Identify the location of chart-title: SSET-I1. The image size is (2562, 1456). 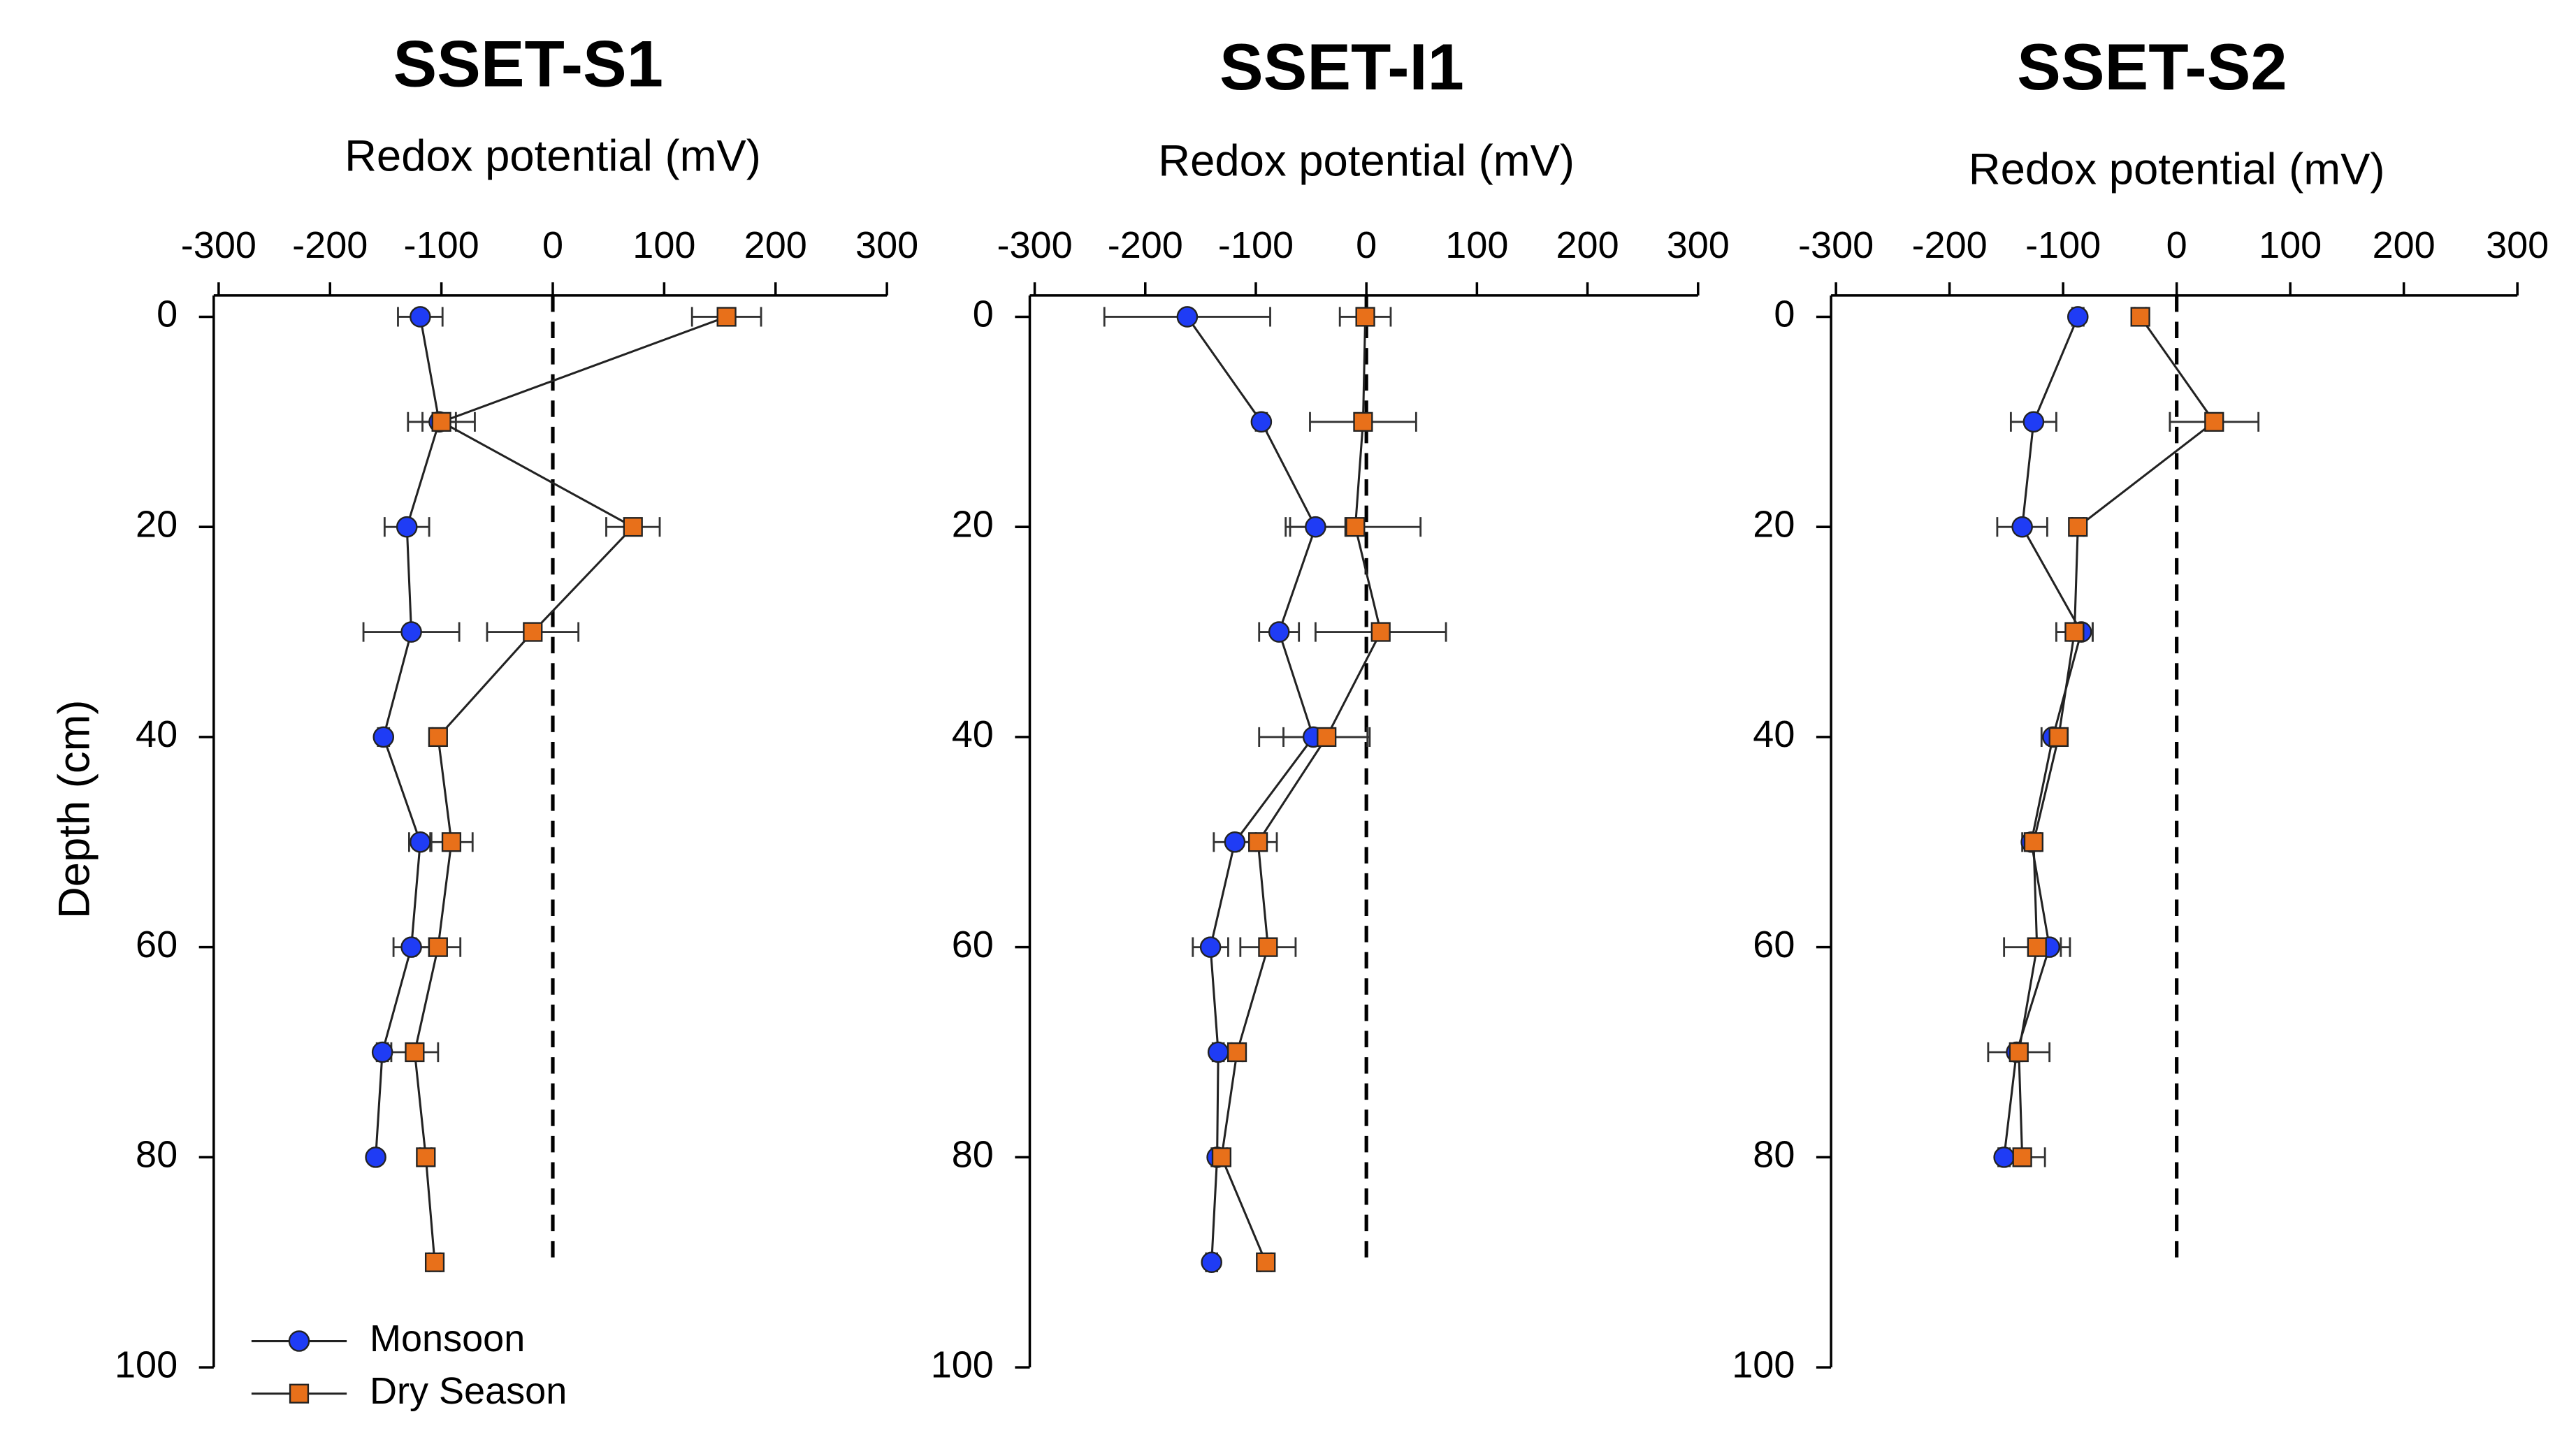
(1342, 66).